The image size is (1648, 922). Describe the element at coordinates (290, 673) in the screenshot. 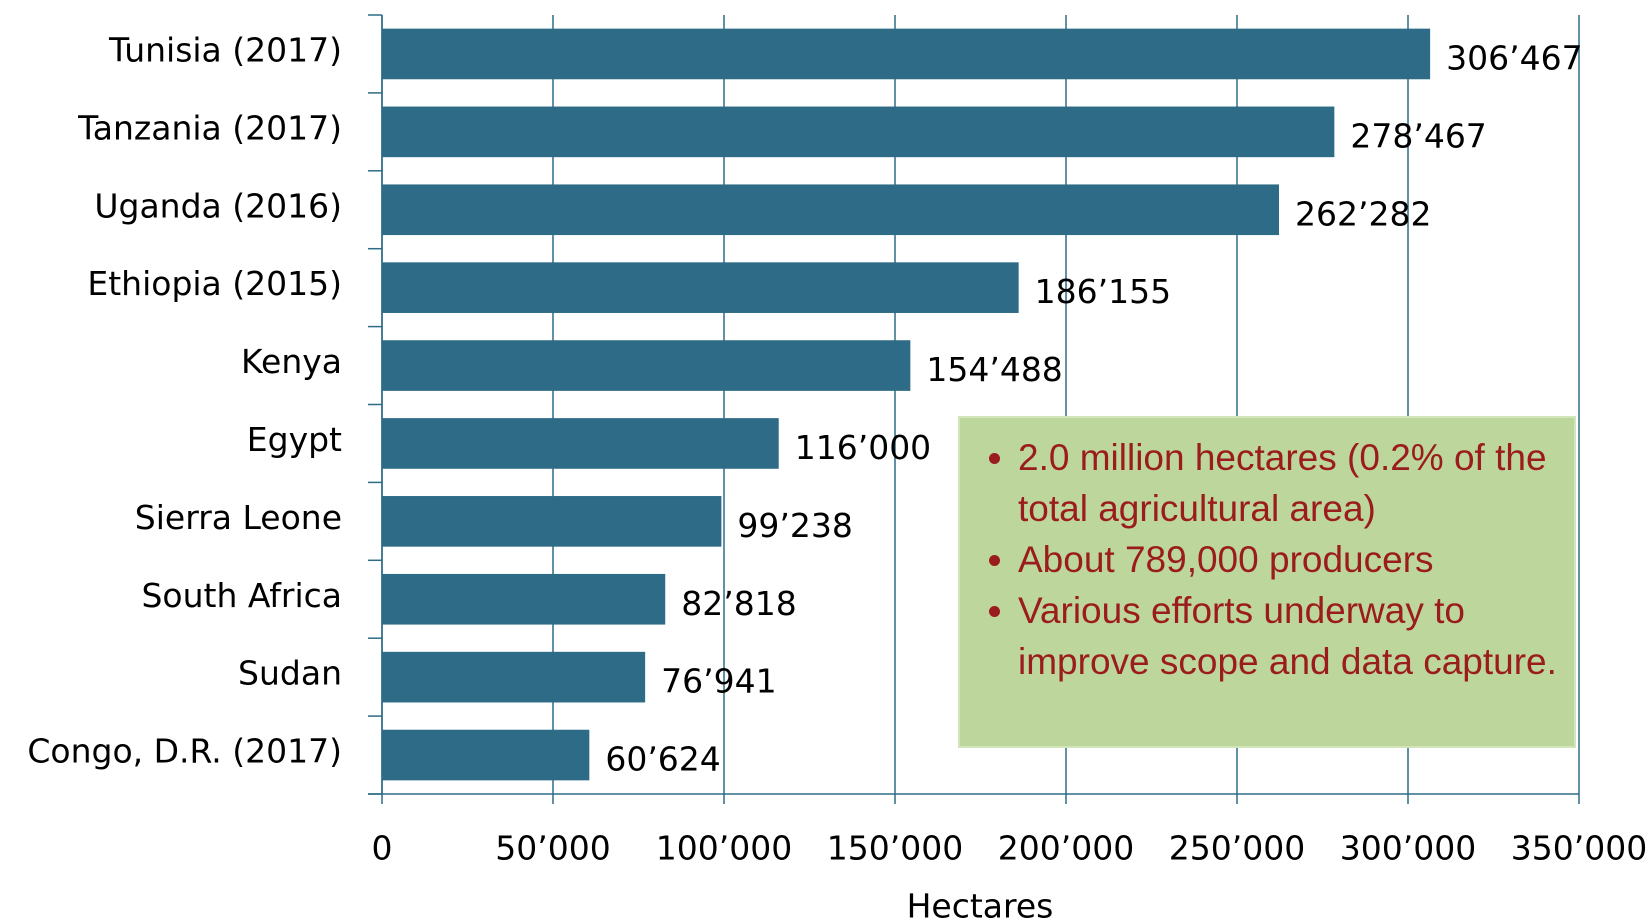

I see `y-tick-label: Sudan` at that location.